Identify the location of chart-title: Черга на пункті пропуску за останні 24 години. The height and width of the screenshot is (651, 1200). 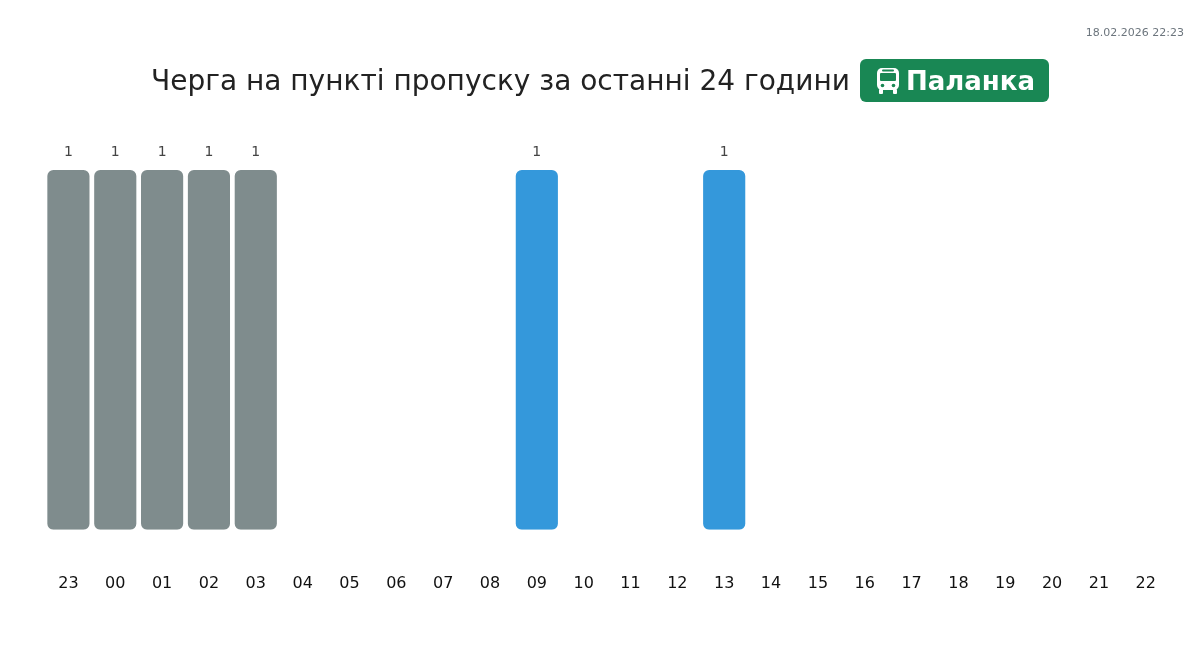
(500, 80).